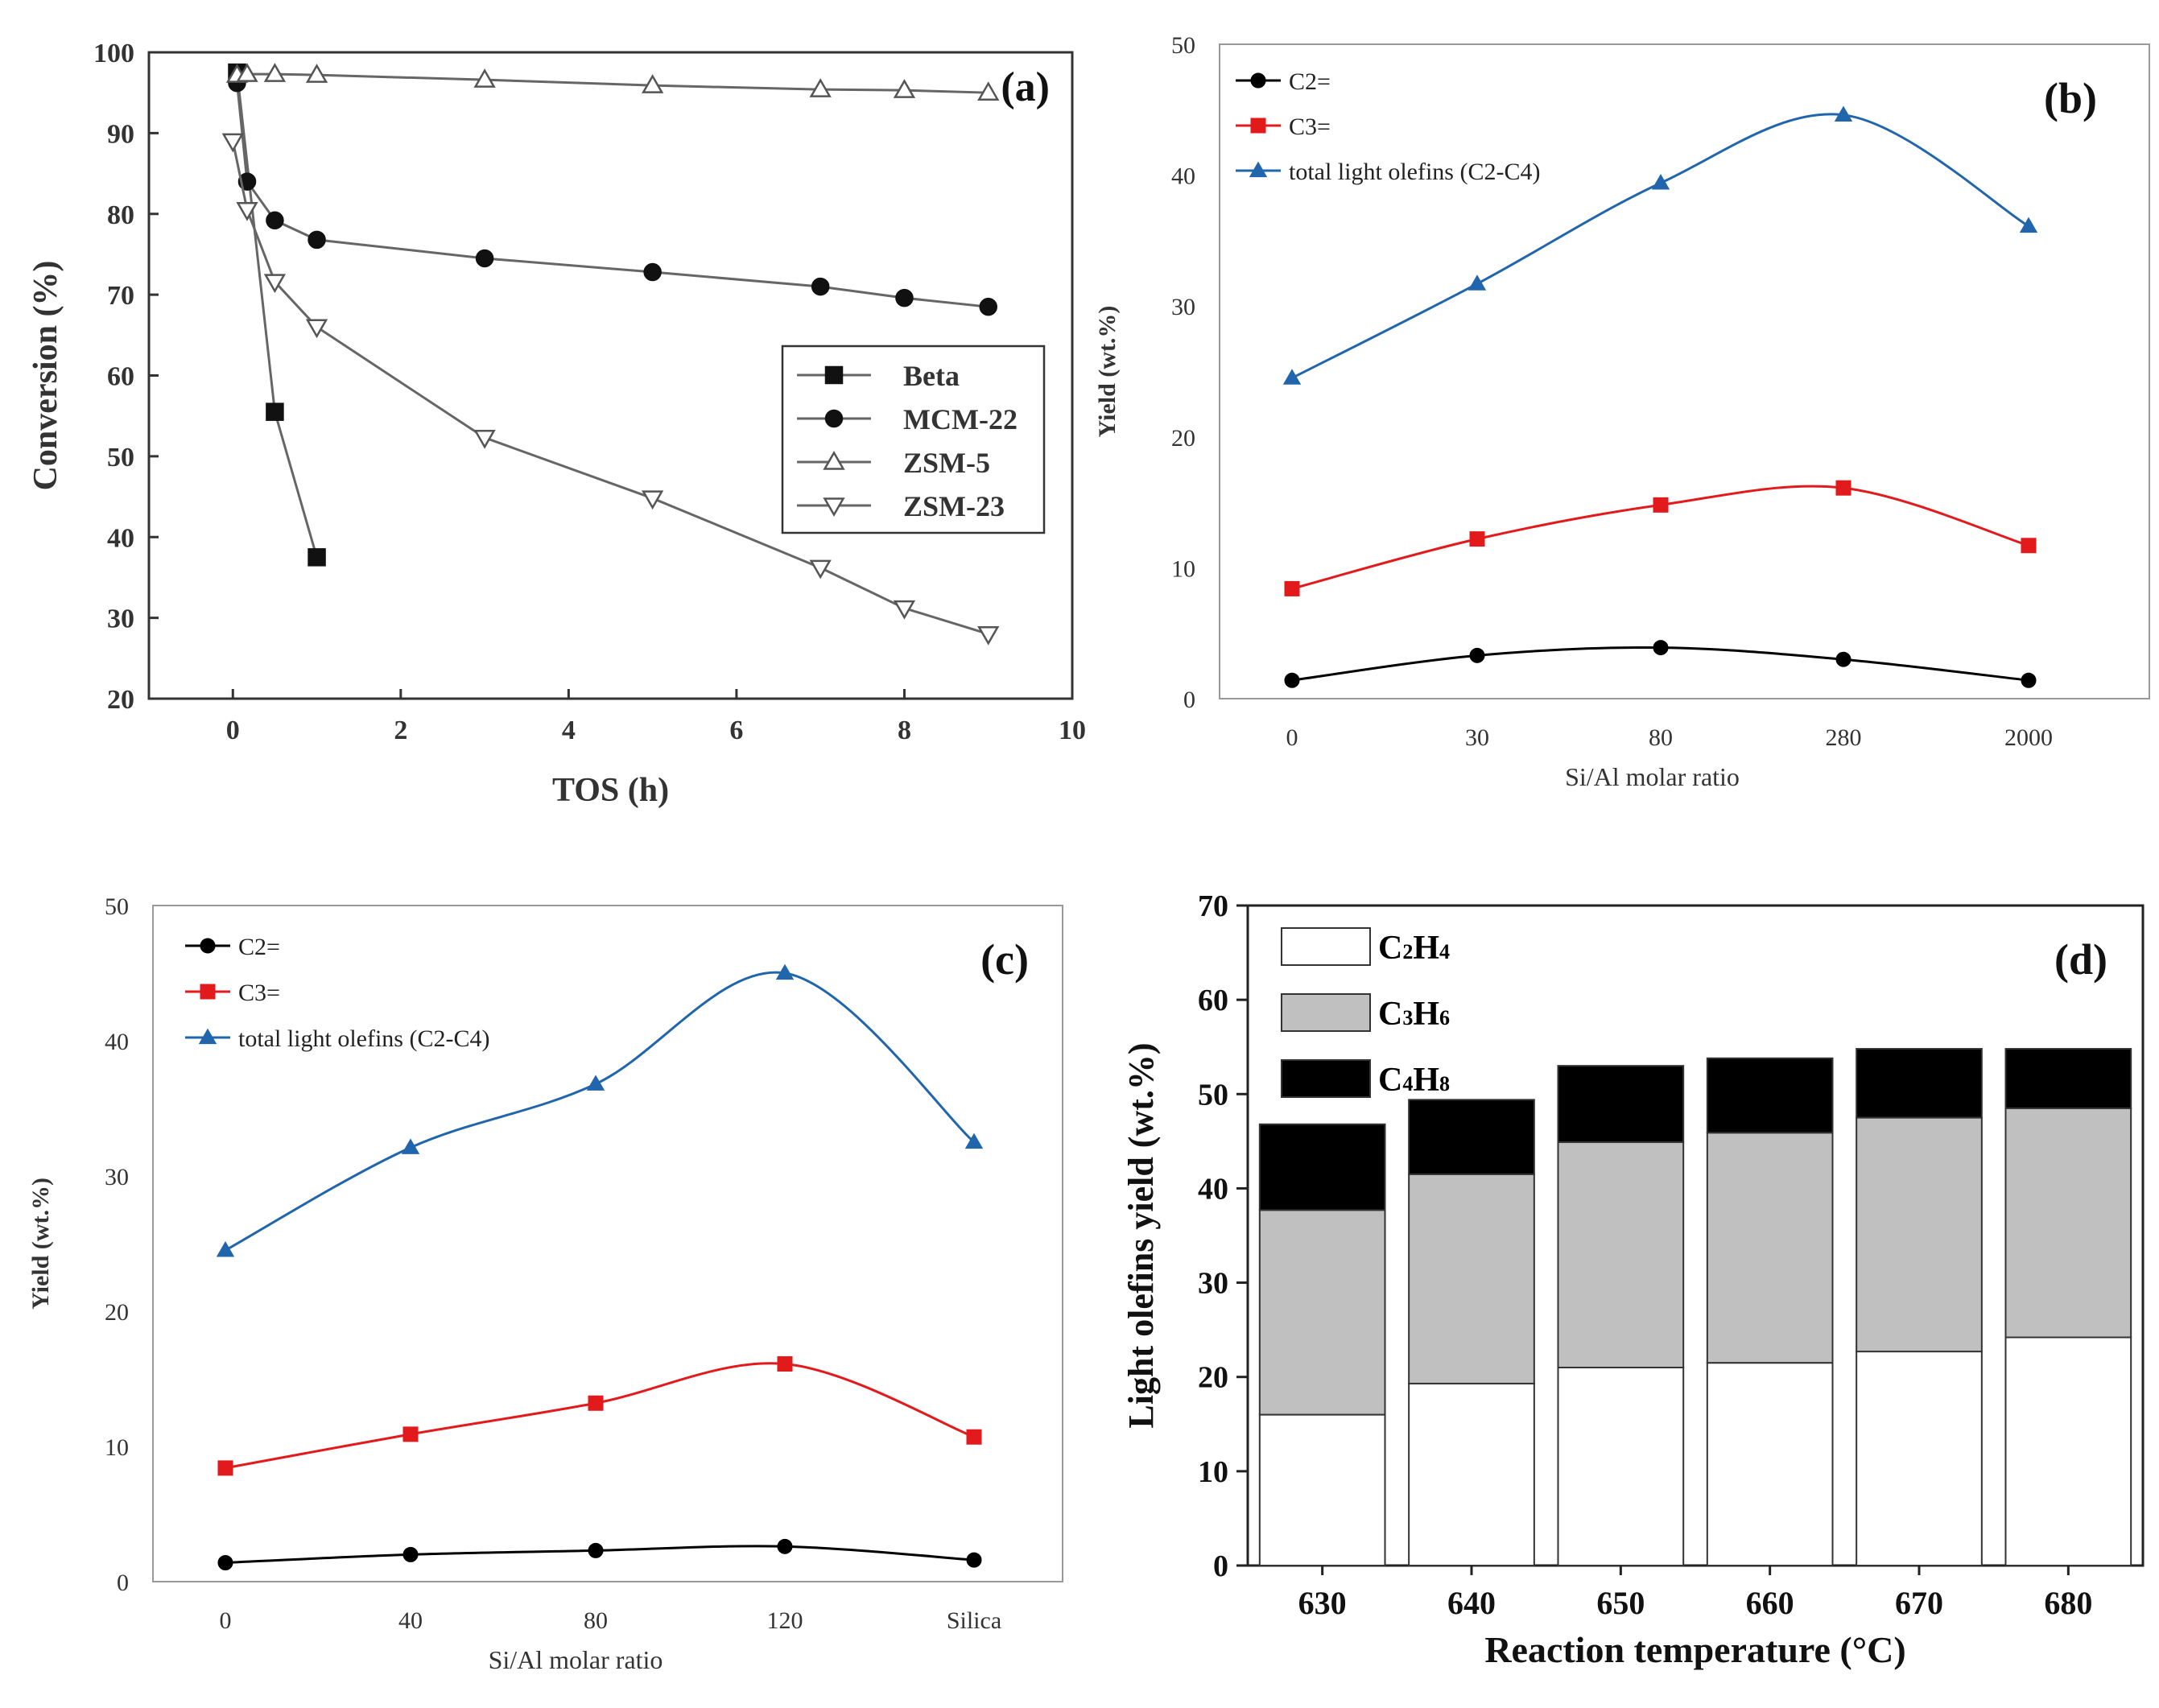 This screenshot has width=2159, height=1708. I want to click on x-axis-label: Si/Al molar ratio, so click(576, 1659).